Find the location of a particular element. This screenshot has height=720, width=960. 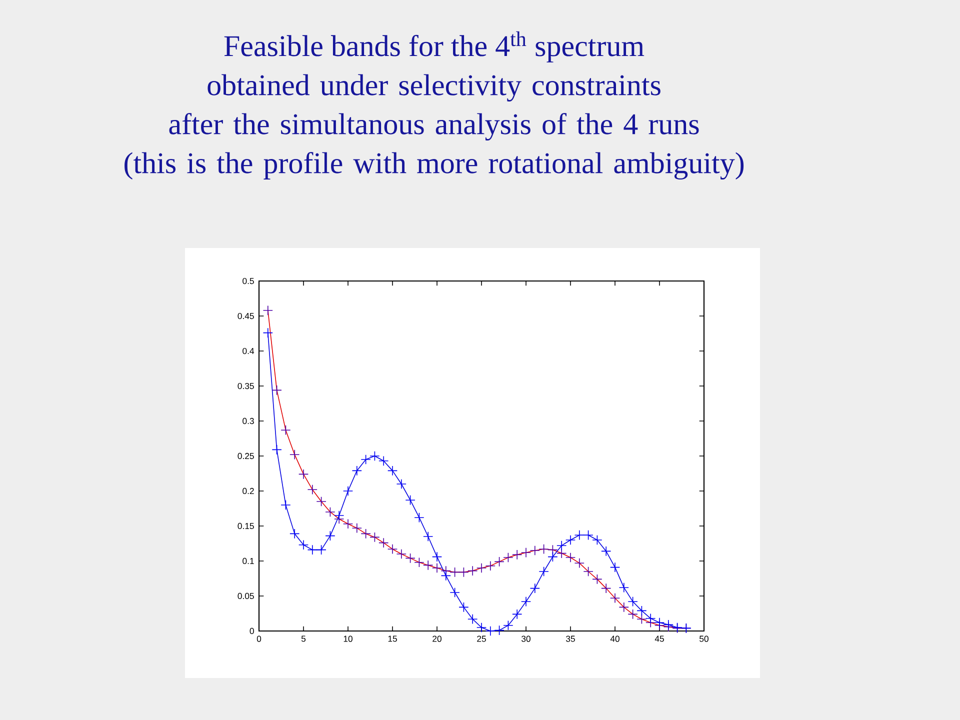

y-tick-label: 0 is located at coordinates (252, 631).